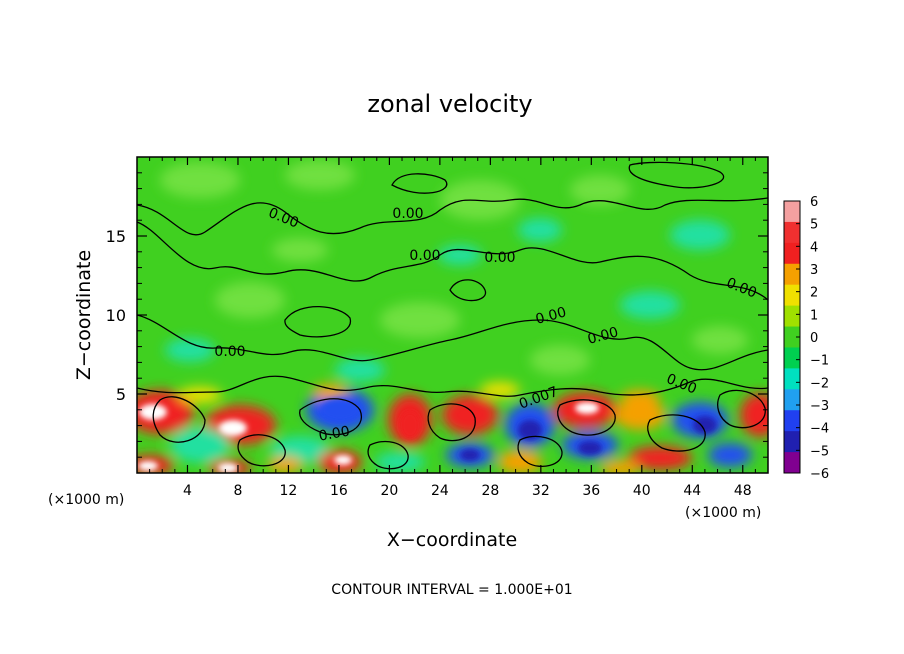  I want to click on y-axis-label: Z−coordinate, so click(84, 315).